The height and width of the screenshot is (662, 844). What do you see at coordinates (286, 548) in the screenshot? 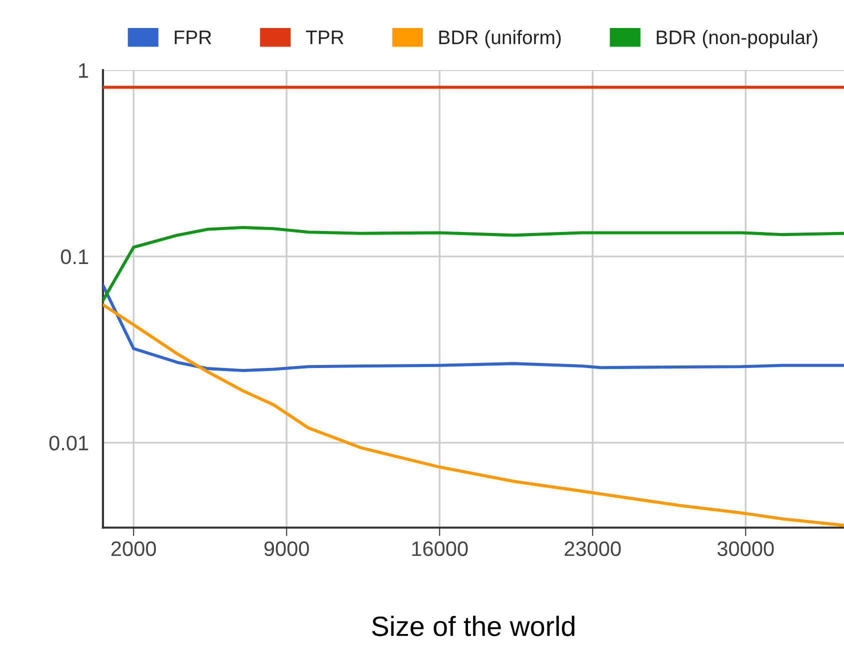
I see `x-tick-label: 9000` at bounding box center [286, 548].